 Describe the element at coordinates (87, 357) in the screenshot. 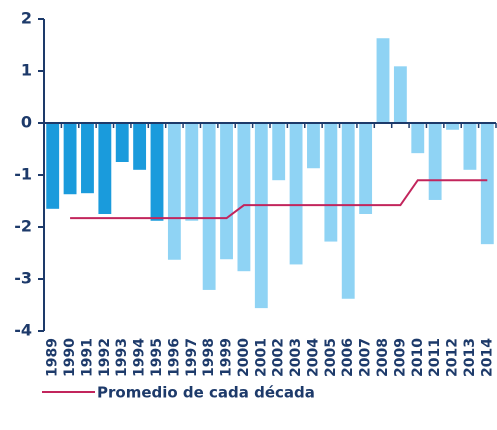

I see `x-tick-label: 1991` at that location.